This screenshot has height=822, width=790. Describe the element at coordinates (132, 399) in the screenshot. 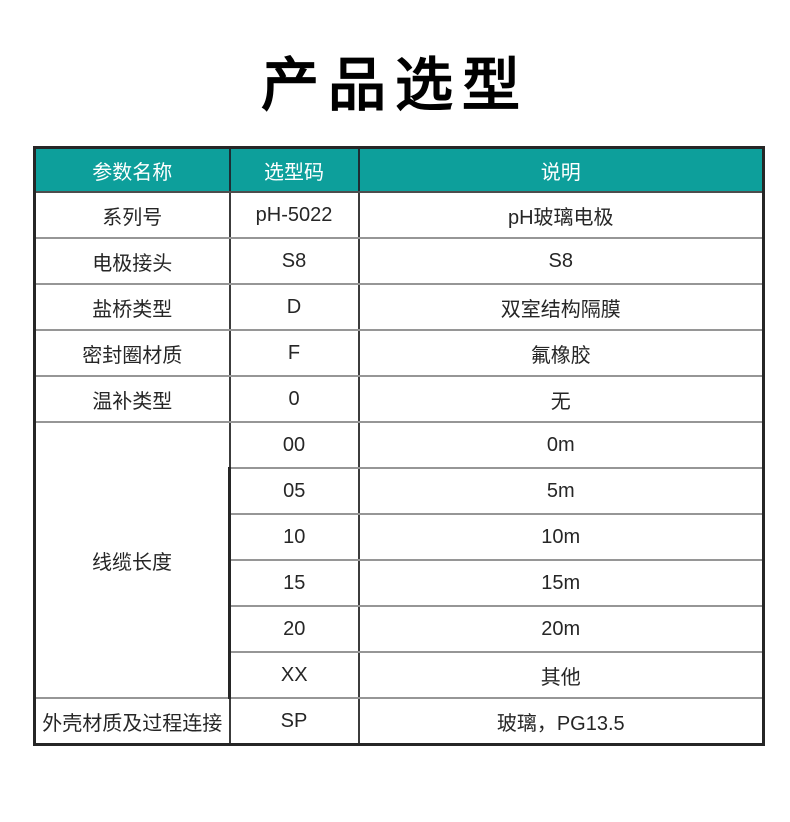

I see `param-cell: 温补类型` at that location.